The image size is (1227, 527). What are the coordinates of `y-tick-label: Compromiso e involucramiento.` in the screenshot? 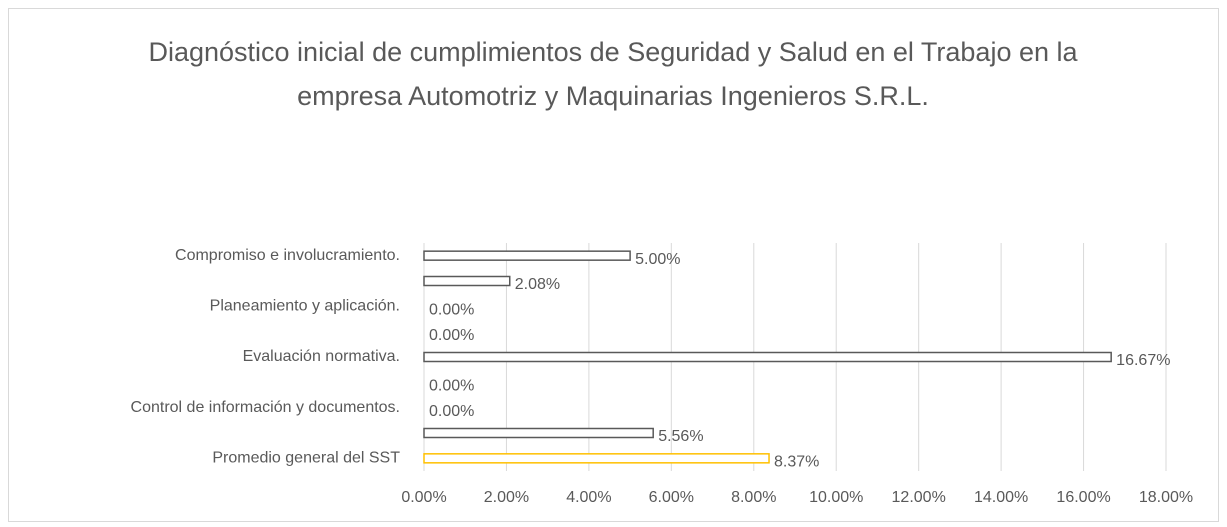 It's located at (287, 255).